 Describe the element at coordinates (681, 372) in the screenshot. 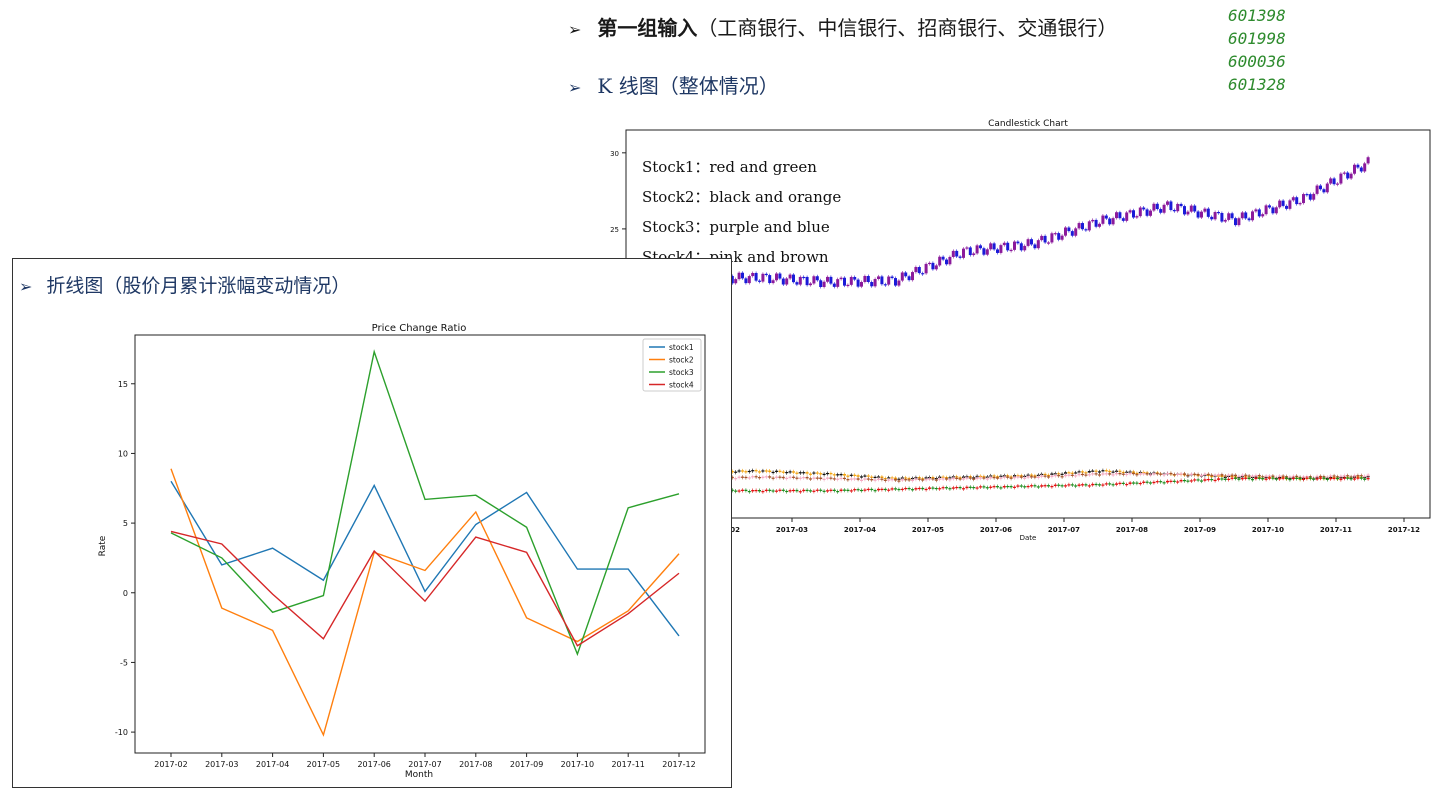

I see `legend-label: stock3` at that location.